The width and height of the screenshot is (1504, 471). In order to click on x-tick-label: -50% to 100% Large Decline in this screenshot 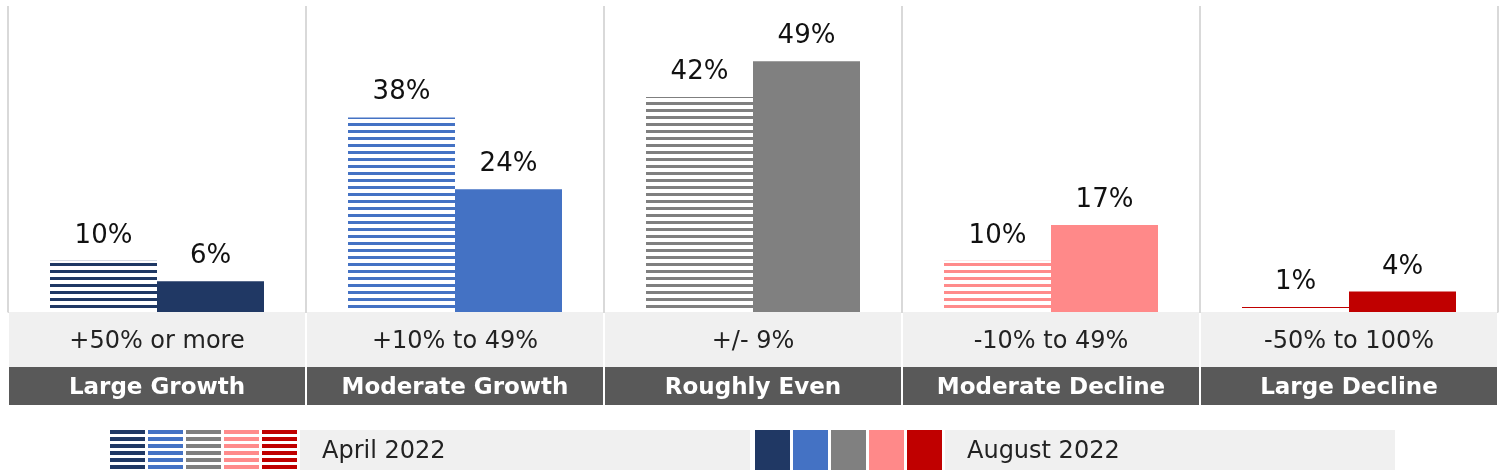, I will do `click(1349, 362)`.